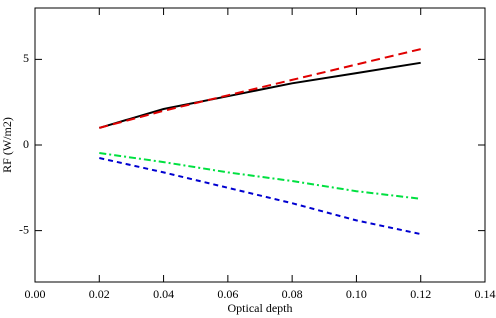  Describe the element at coordinates (24, 229) in the screenshot. I see `y-tick-label: -5` at that location.